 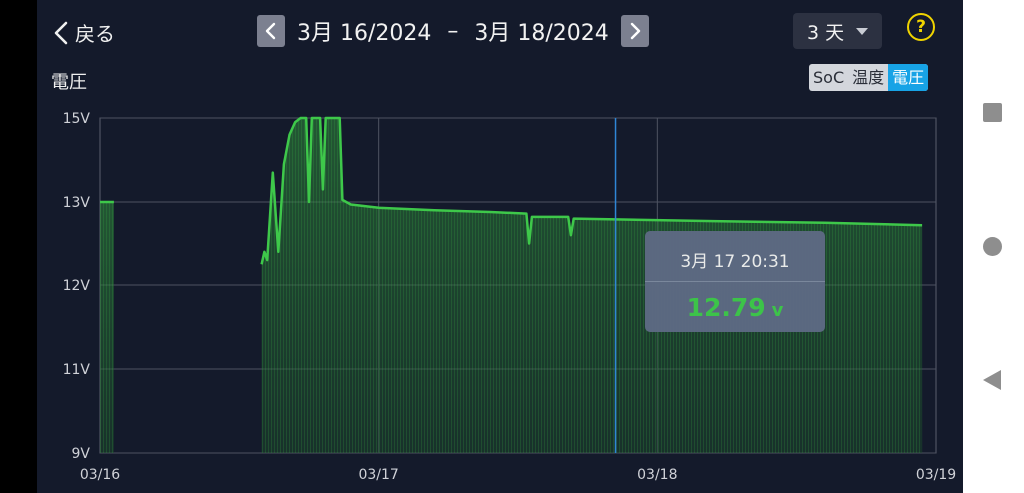 What do you see at coordinates (100, 475) in the screenshot?
I see `x-tick-label: 03/16` at bounding box center [100, 475].